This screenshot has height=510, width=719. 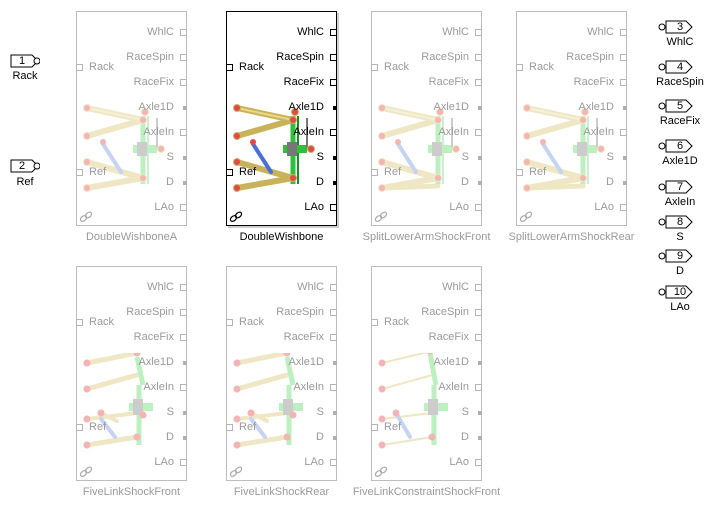 What do you see at coordinates (158, 132) in the screenshot?
I see `block-port-label: AxleIn` at bounding box center [158, 132].